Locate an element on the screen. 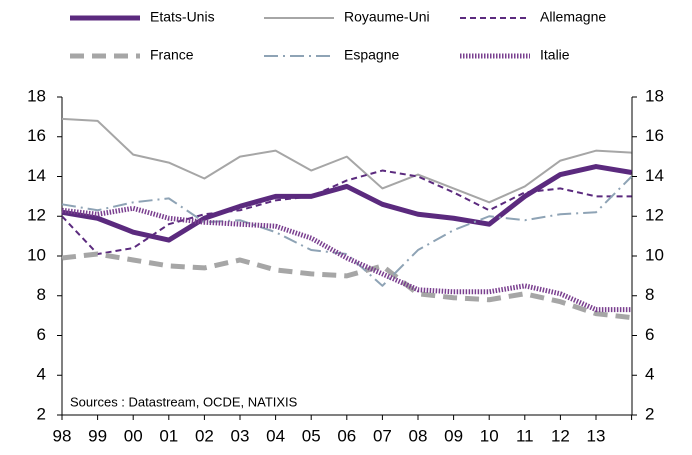  legend-label: Etats-Unis is located at coordinates (182, 17).